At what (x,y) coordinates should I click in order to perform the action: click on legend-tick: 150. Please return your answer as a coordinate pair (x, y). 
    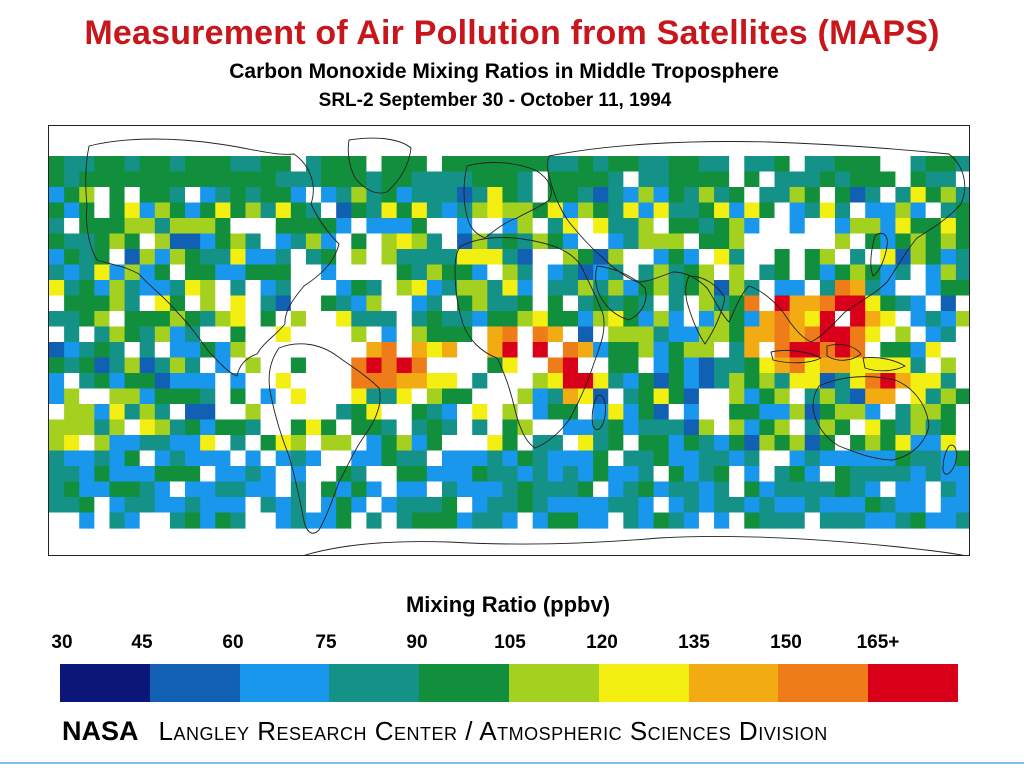
    Looking at the image, I should click on (786, 642).